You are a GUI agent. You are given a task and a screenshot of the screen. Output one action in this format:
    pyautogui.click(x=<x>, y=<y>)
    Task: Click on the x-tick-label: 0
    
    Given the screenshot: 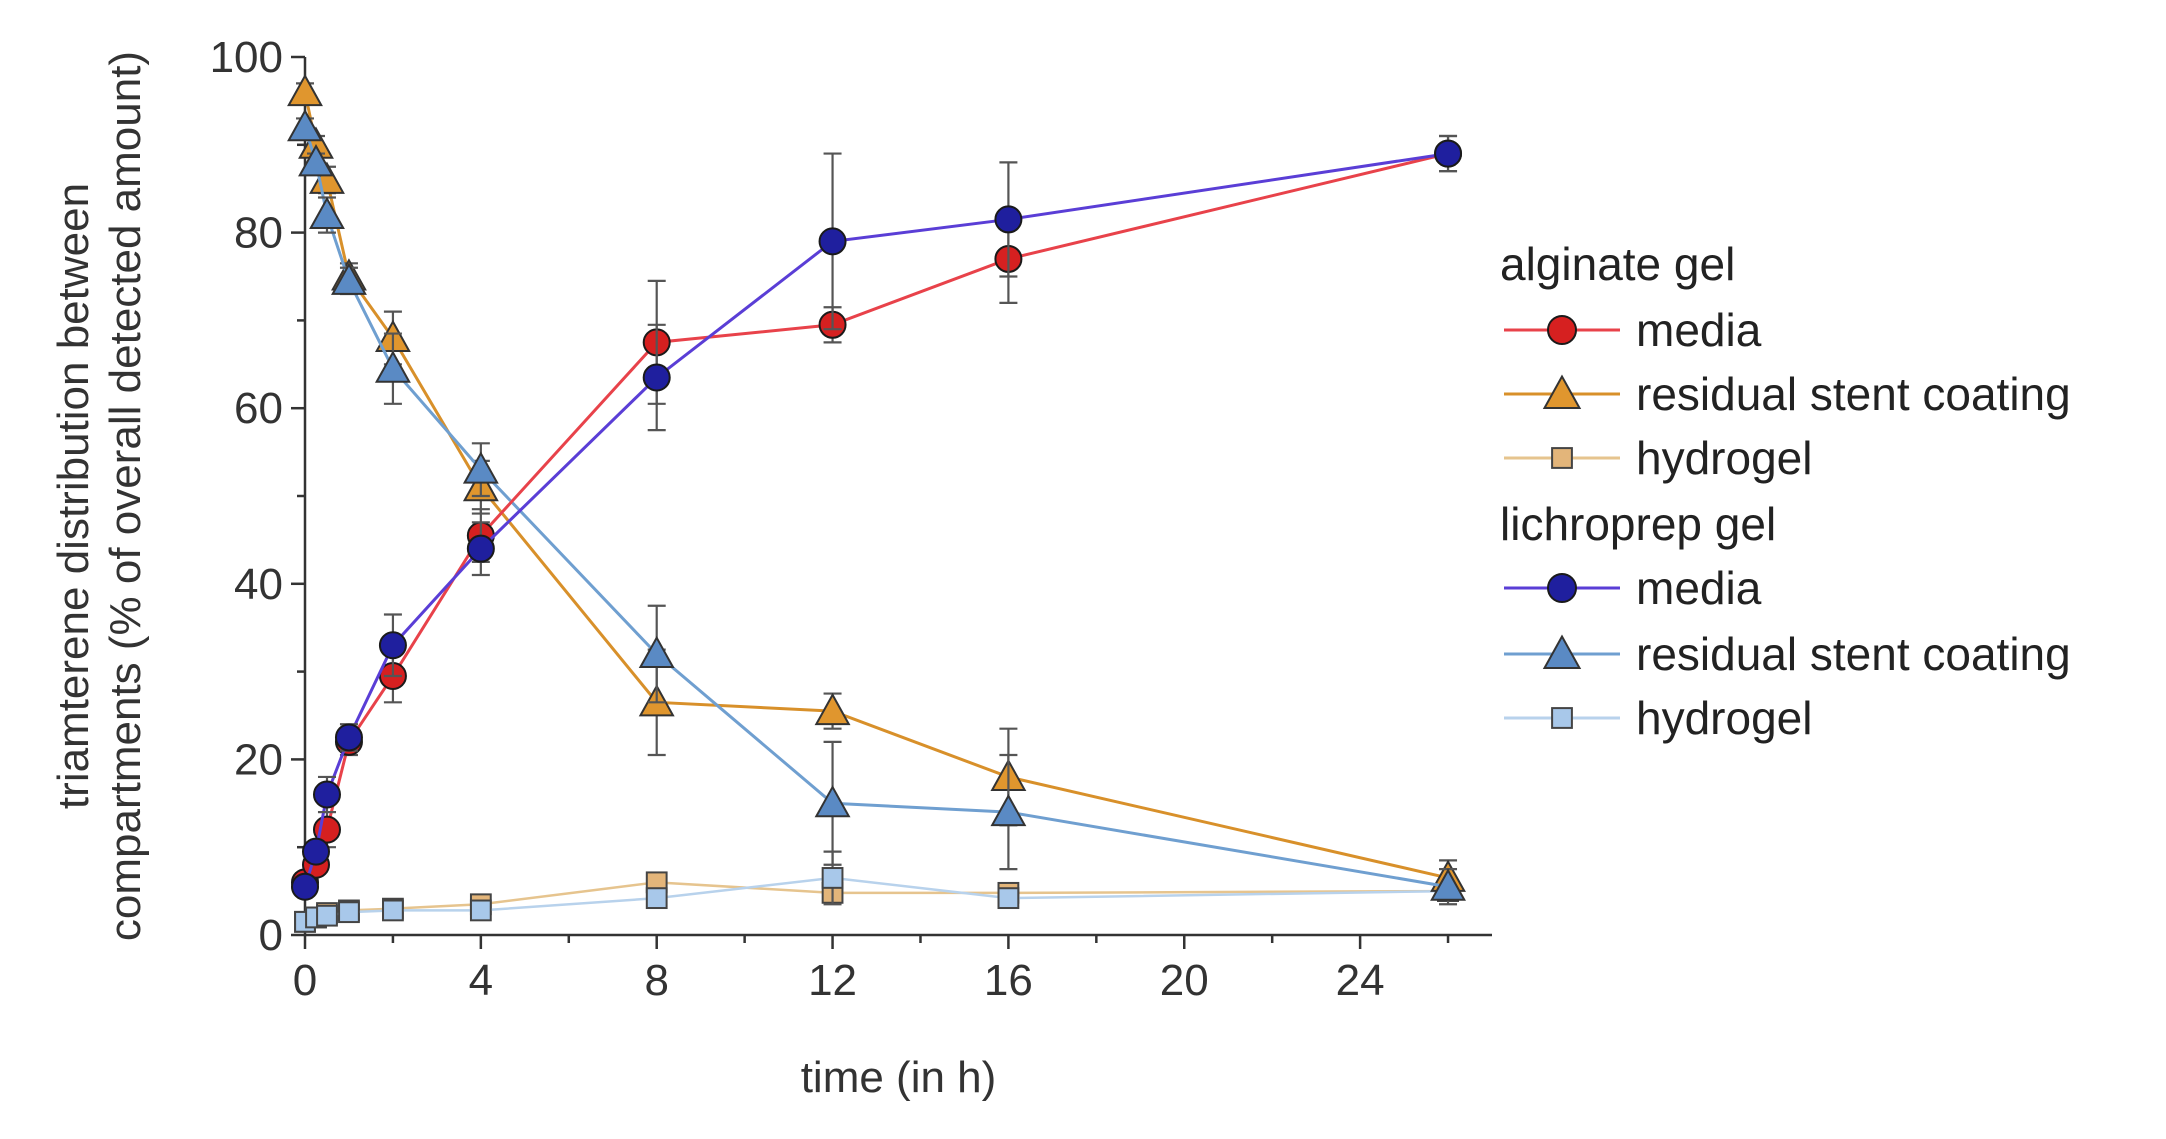 What is the action you would take?
    pyautogui.click(x=305, y=980)
    